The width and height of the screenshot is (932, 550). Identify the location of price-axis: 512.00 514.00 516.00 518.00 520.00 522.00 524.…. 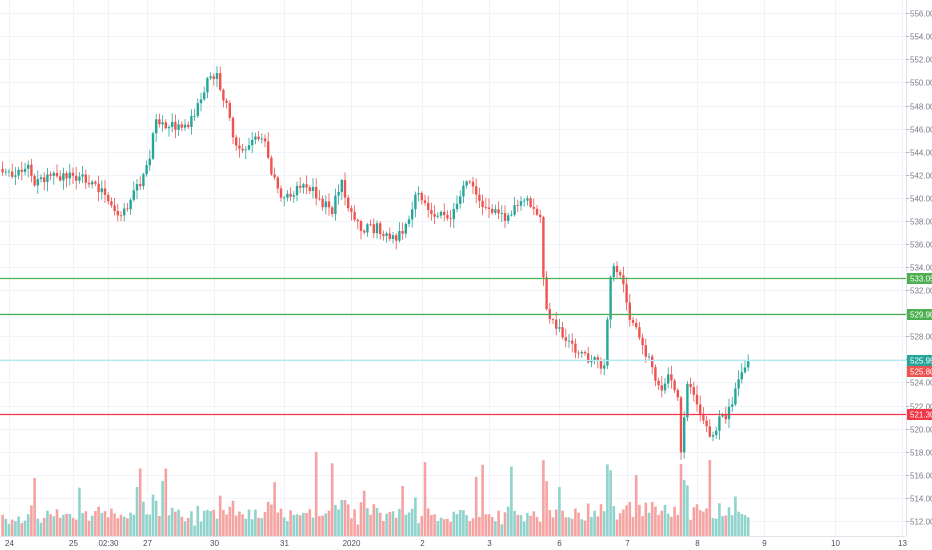
(919, 268).